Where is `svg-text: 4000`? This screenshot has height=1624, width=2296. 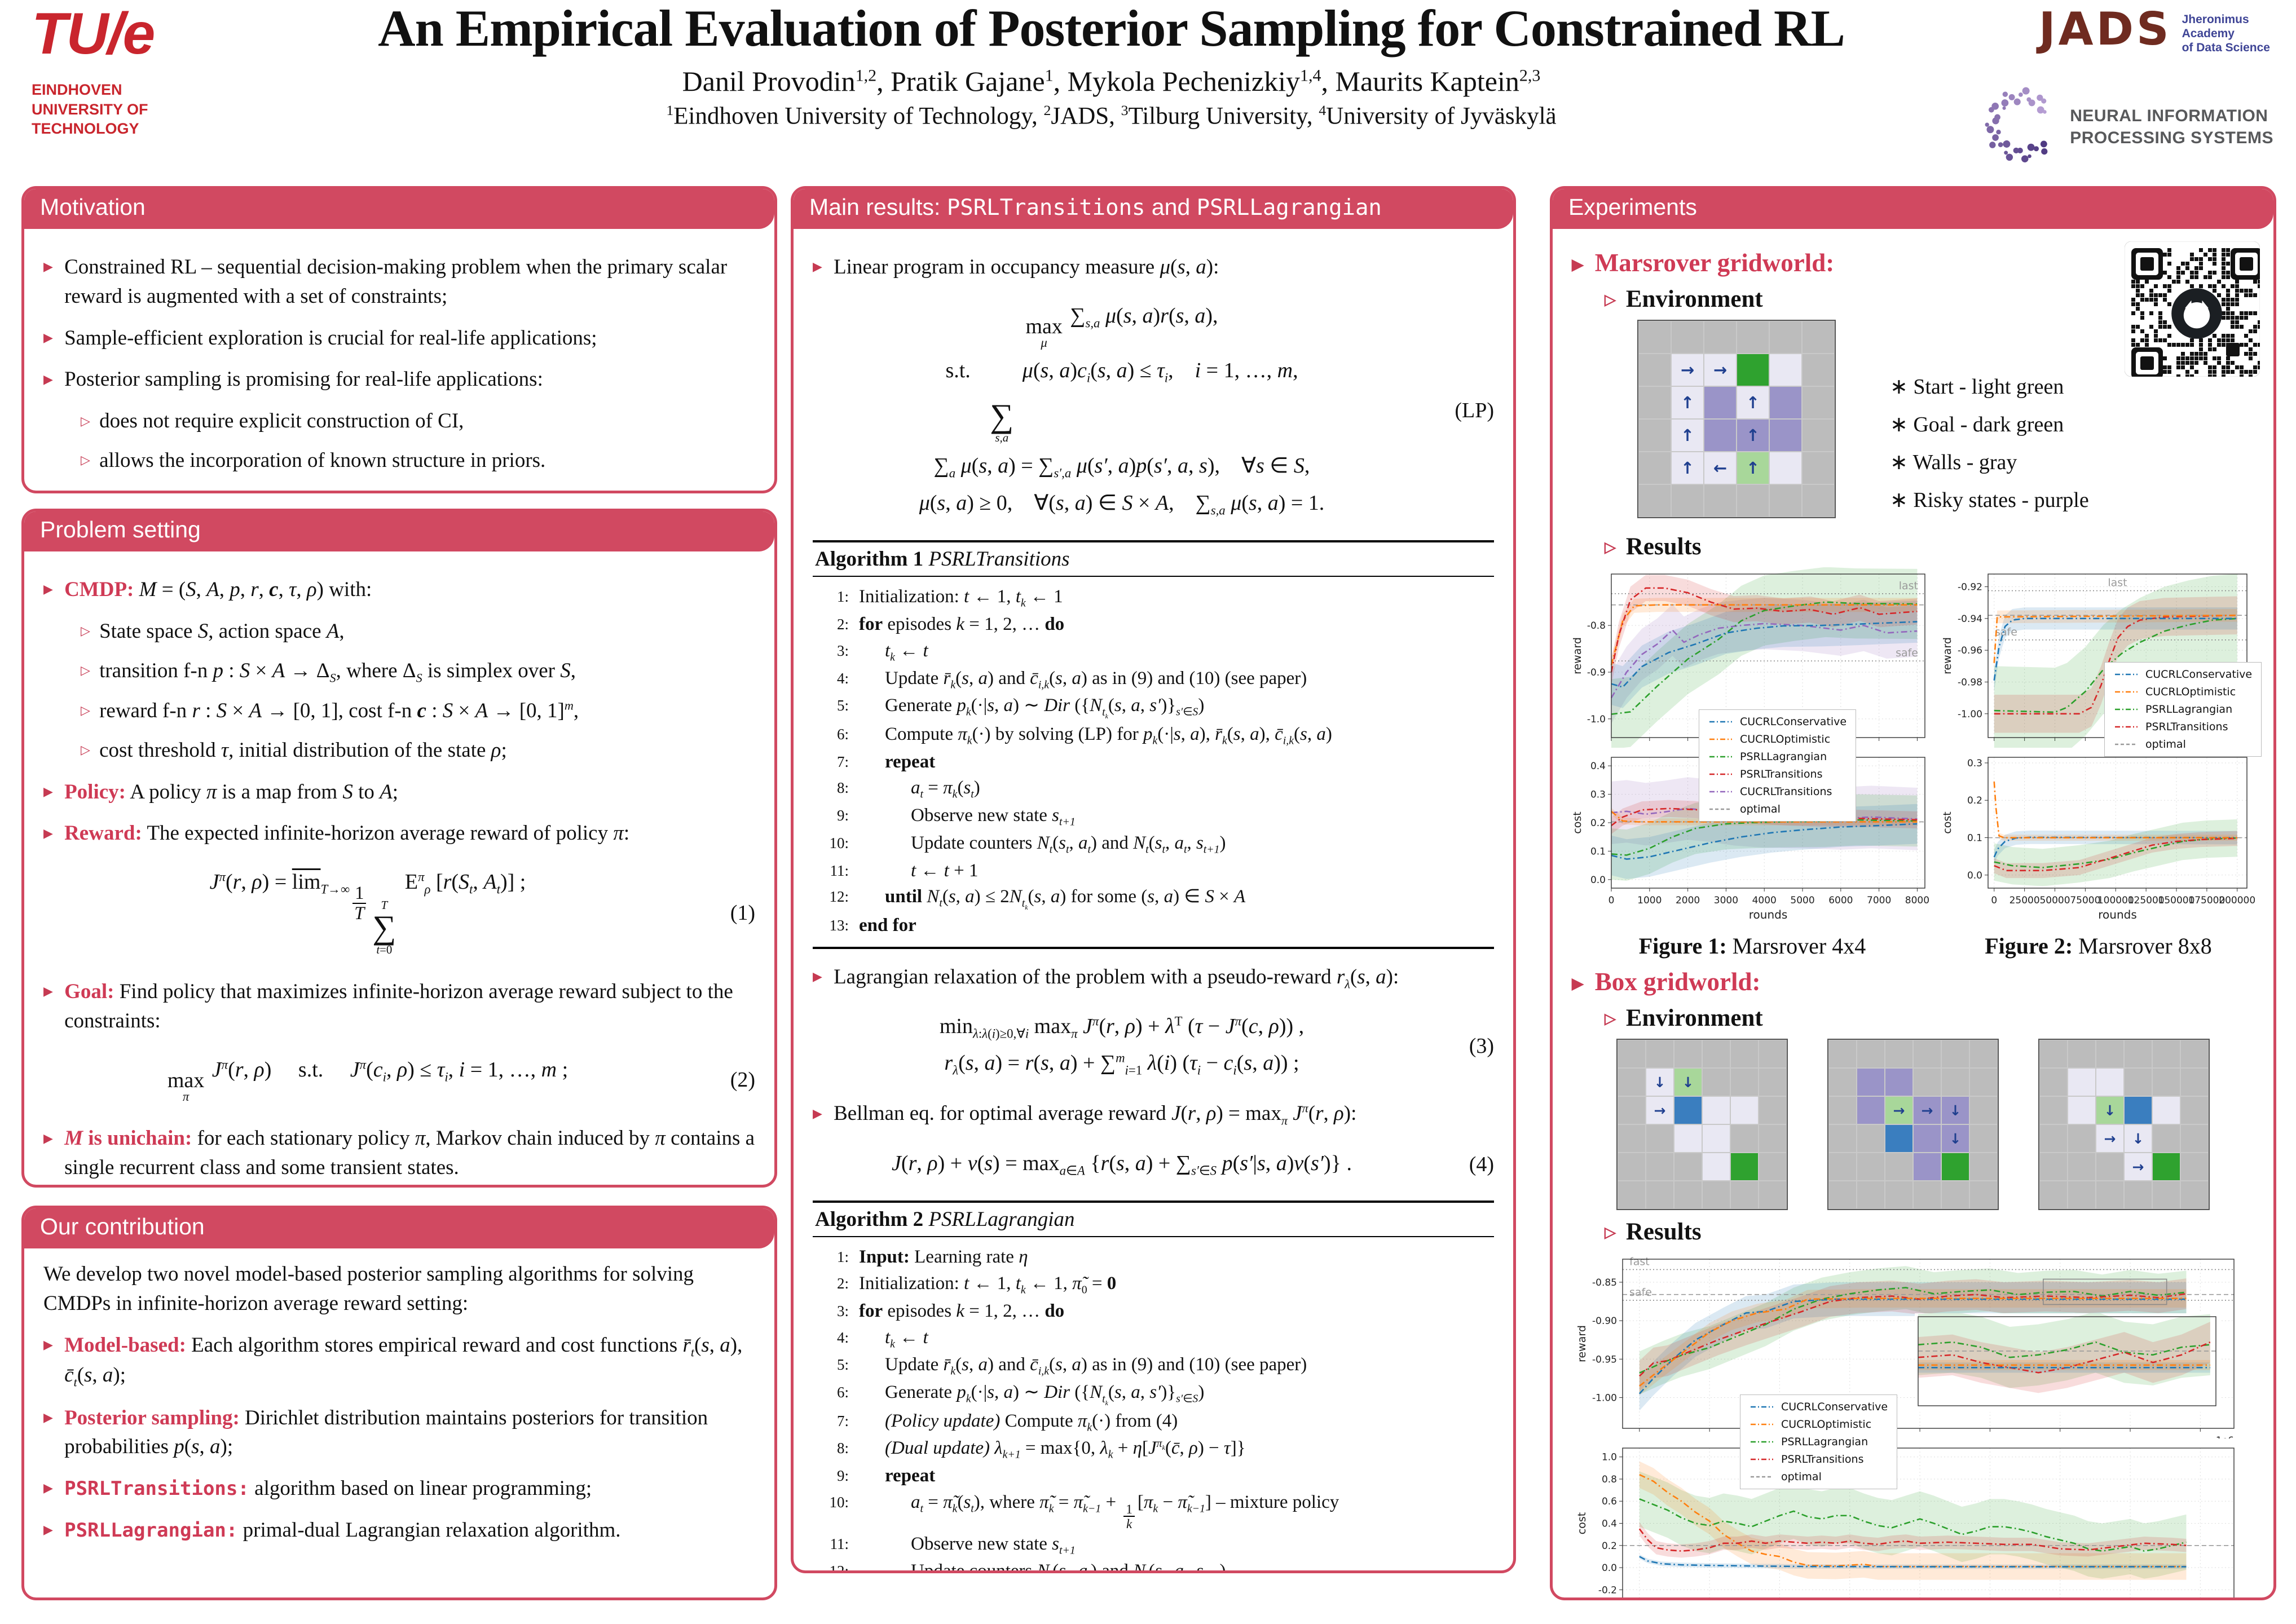
svg-text: 4000 is located at coordinates (1765, 900).